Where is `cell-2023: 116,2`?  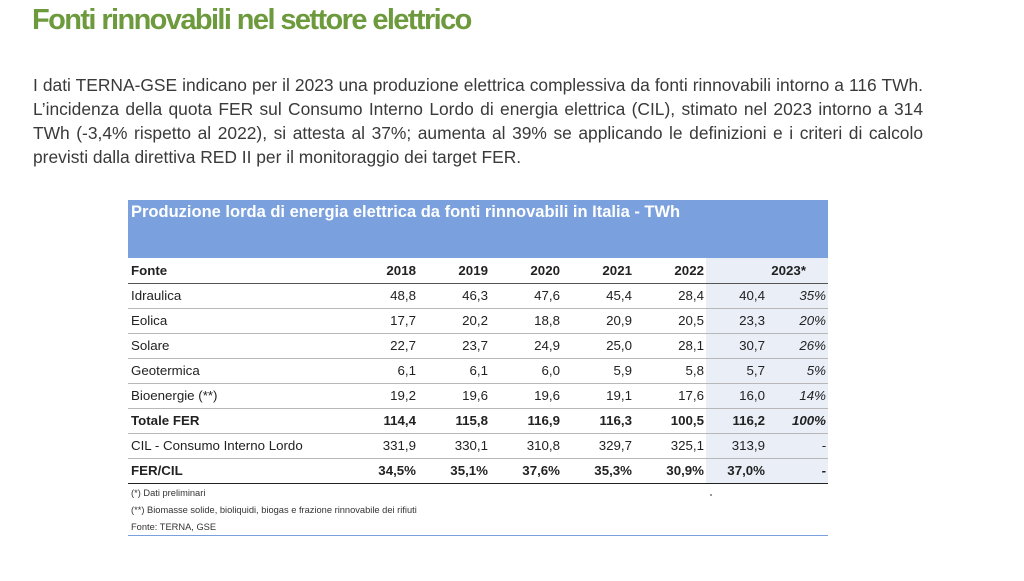 cell-2023: 116,2 is located at coordinates (736, 420).